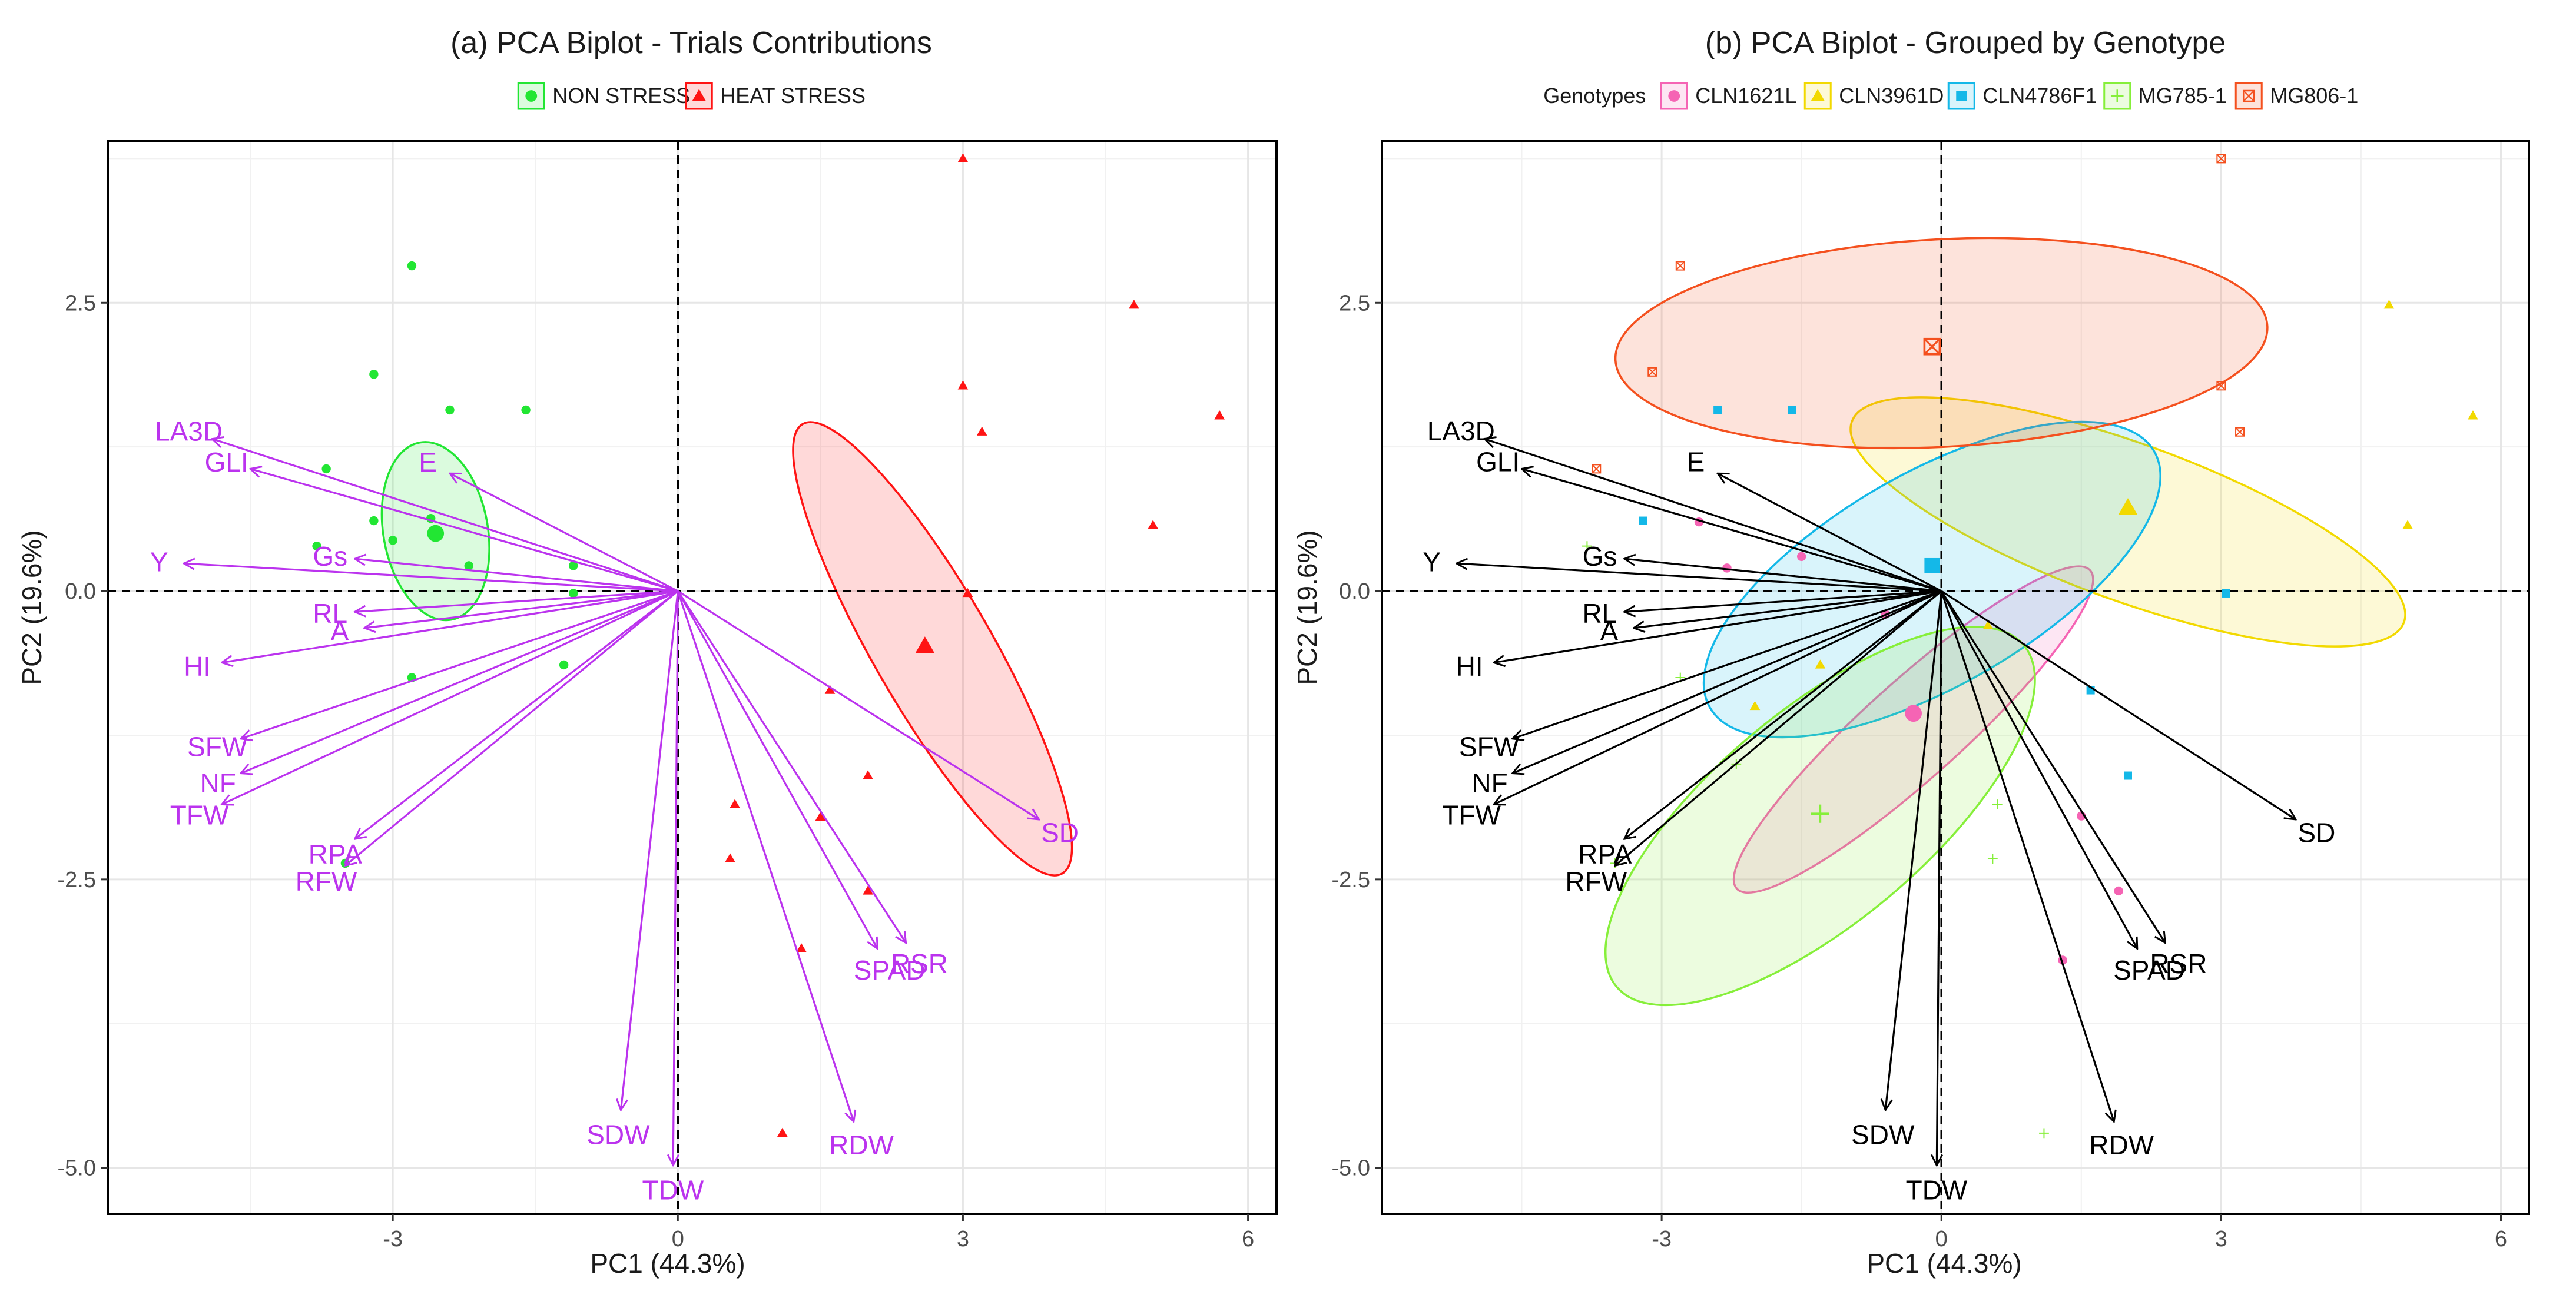 The image size is (2576, 1301). Describe the element at coordinates (1728, 96) in the screenshot. I see `panel-b-legend-item-cln1621l: CLN1621L` at that location.